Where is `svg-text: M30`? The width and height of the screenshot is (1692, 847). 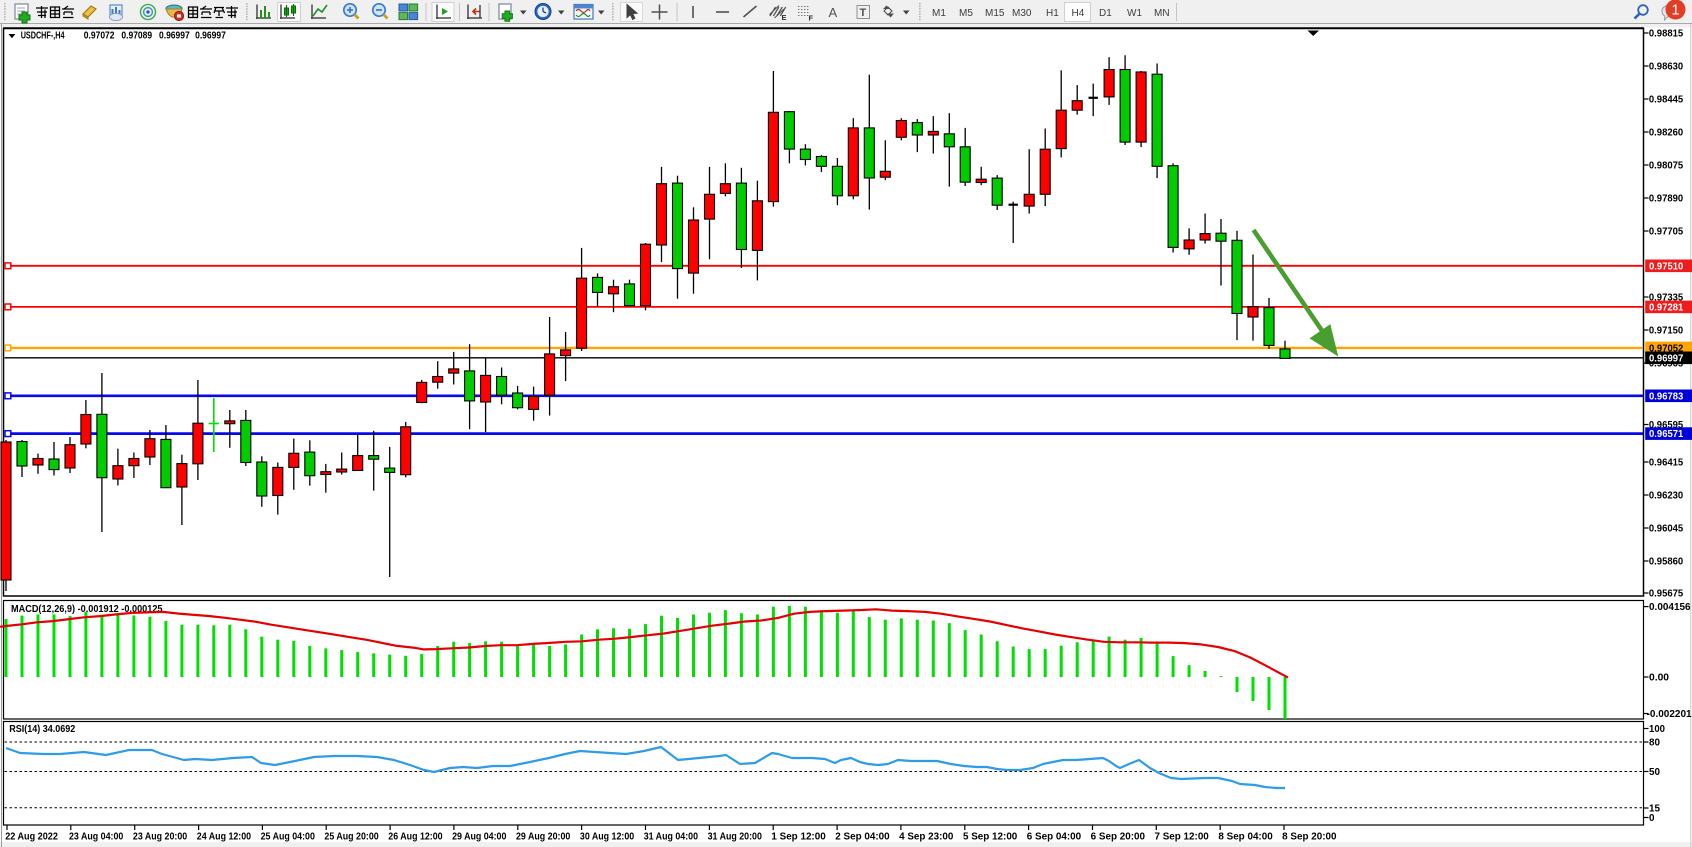 svg-text: M30 is located at coordinates (1022, 13).